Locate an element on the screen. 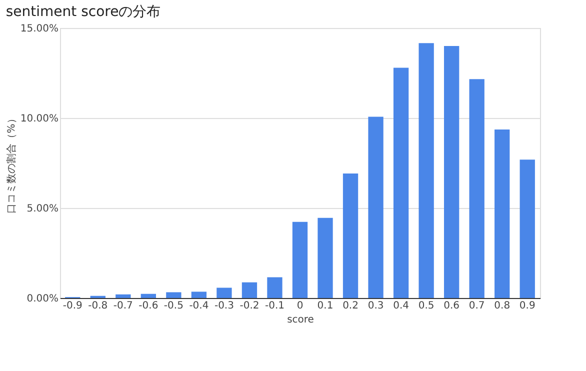  x-tick-label: 0.1 is located at coordinates (325, 306).